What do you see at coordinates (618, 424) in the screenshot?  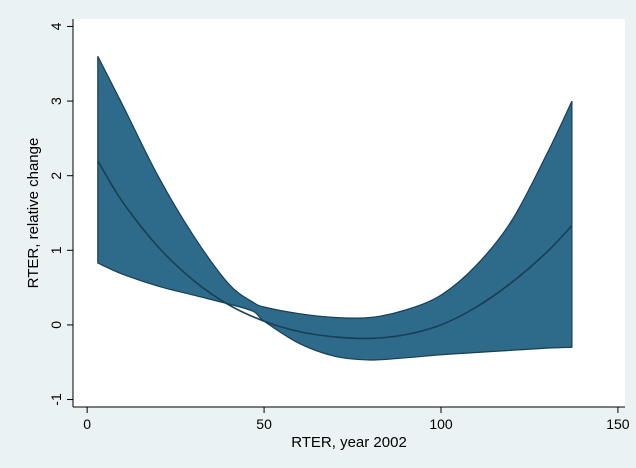 I see `x-tick-label: 150` at bounding box center [618, 424].